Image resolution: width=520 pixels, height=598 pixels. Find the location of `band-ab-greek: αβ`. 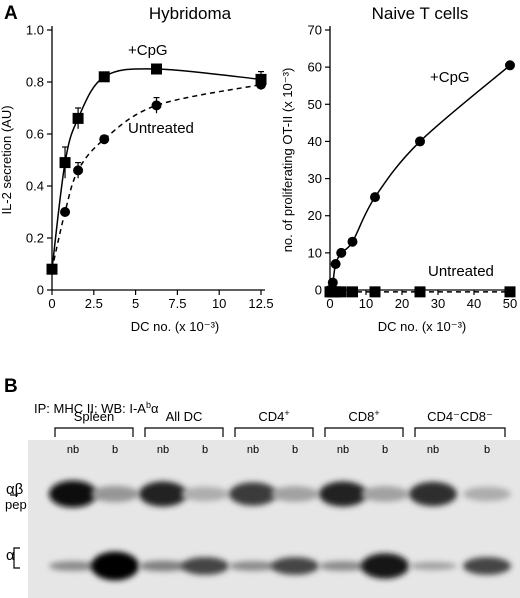

band-ab-greek: αβ is located at coordinates (15, 489).